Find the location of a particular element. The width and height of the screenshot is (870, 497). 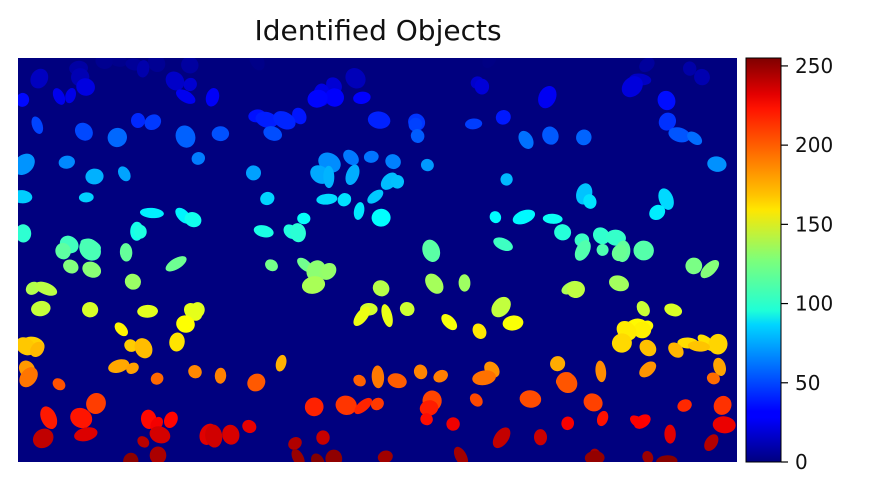

colorbar-tick-label: 50 is located at coordinates (807, 383).